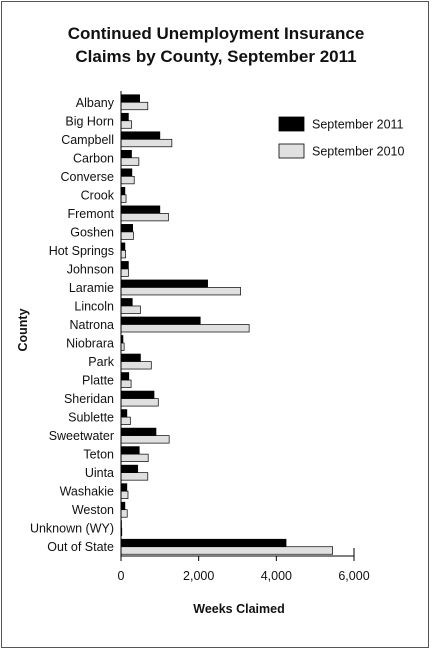 The width and height of the screenshot is (432, 651). Describe the element at coordinates (99, 473) in the screenshot. I see `category-label-uinta: Uinta` at that location.